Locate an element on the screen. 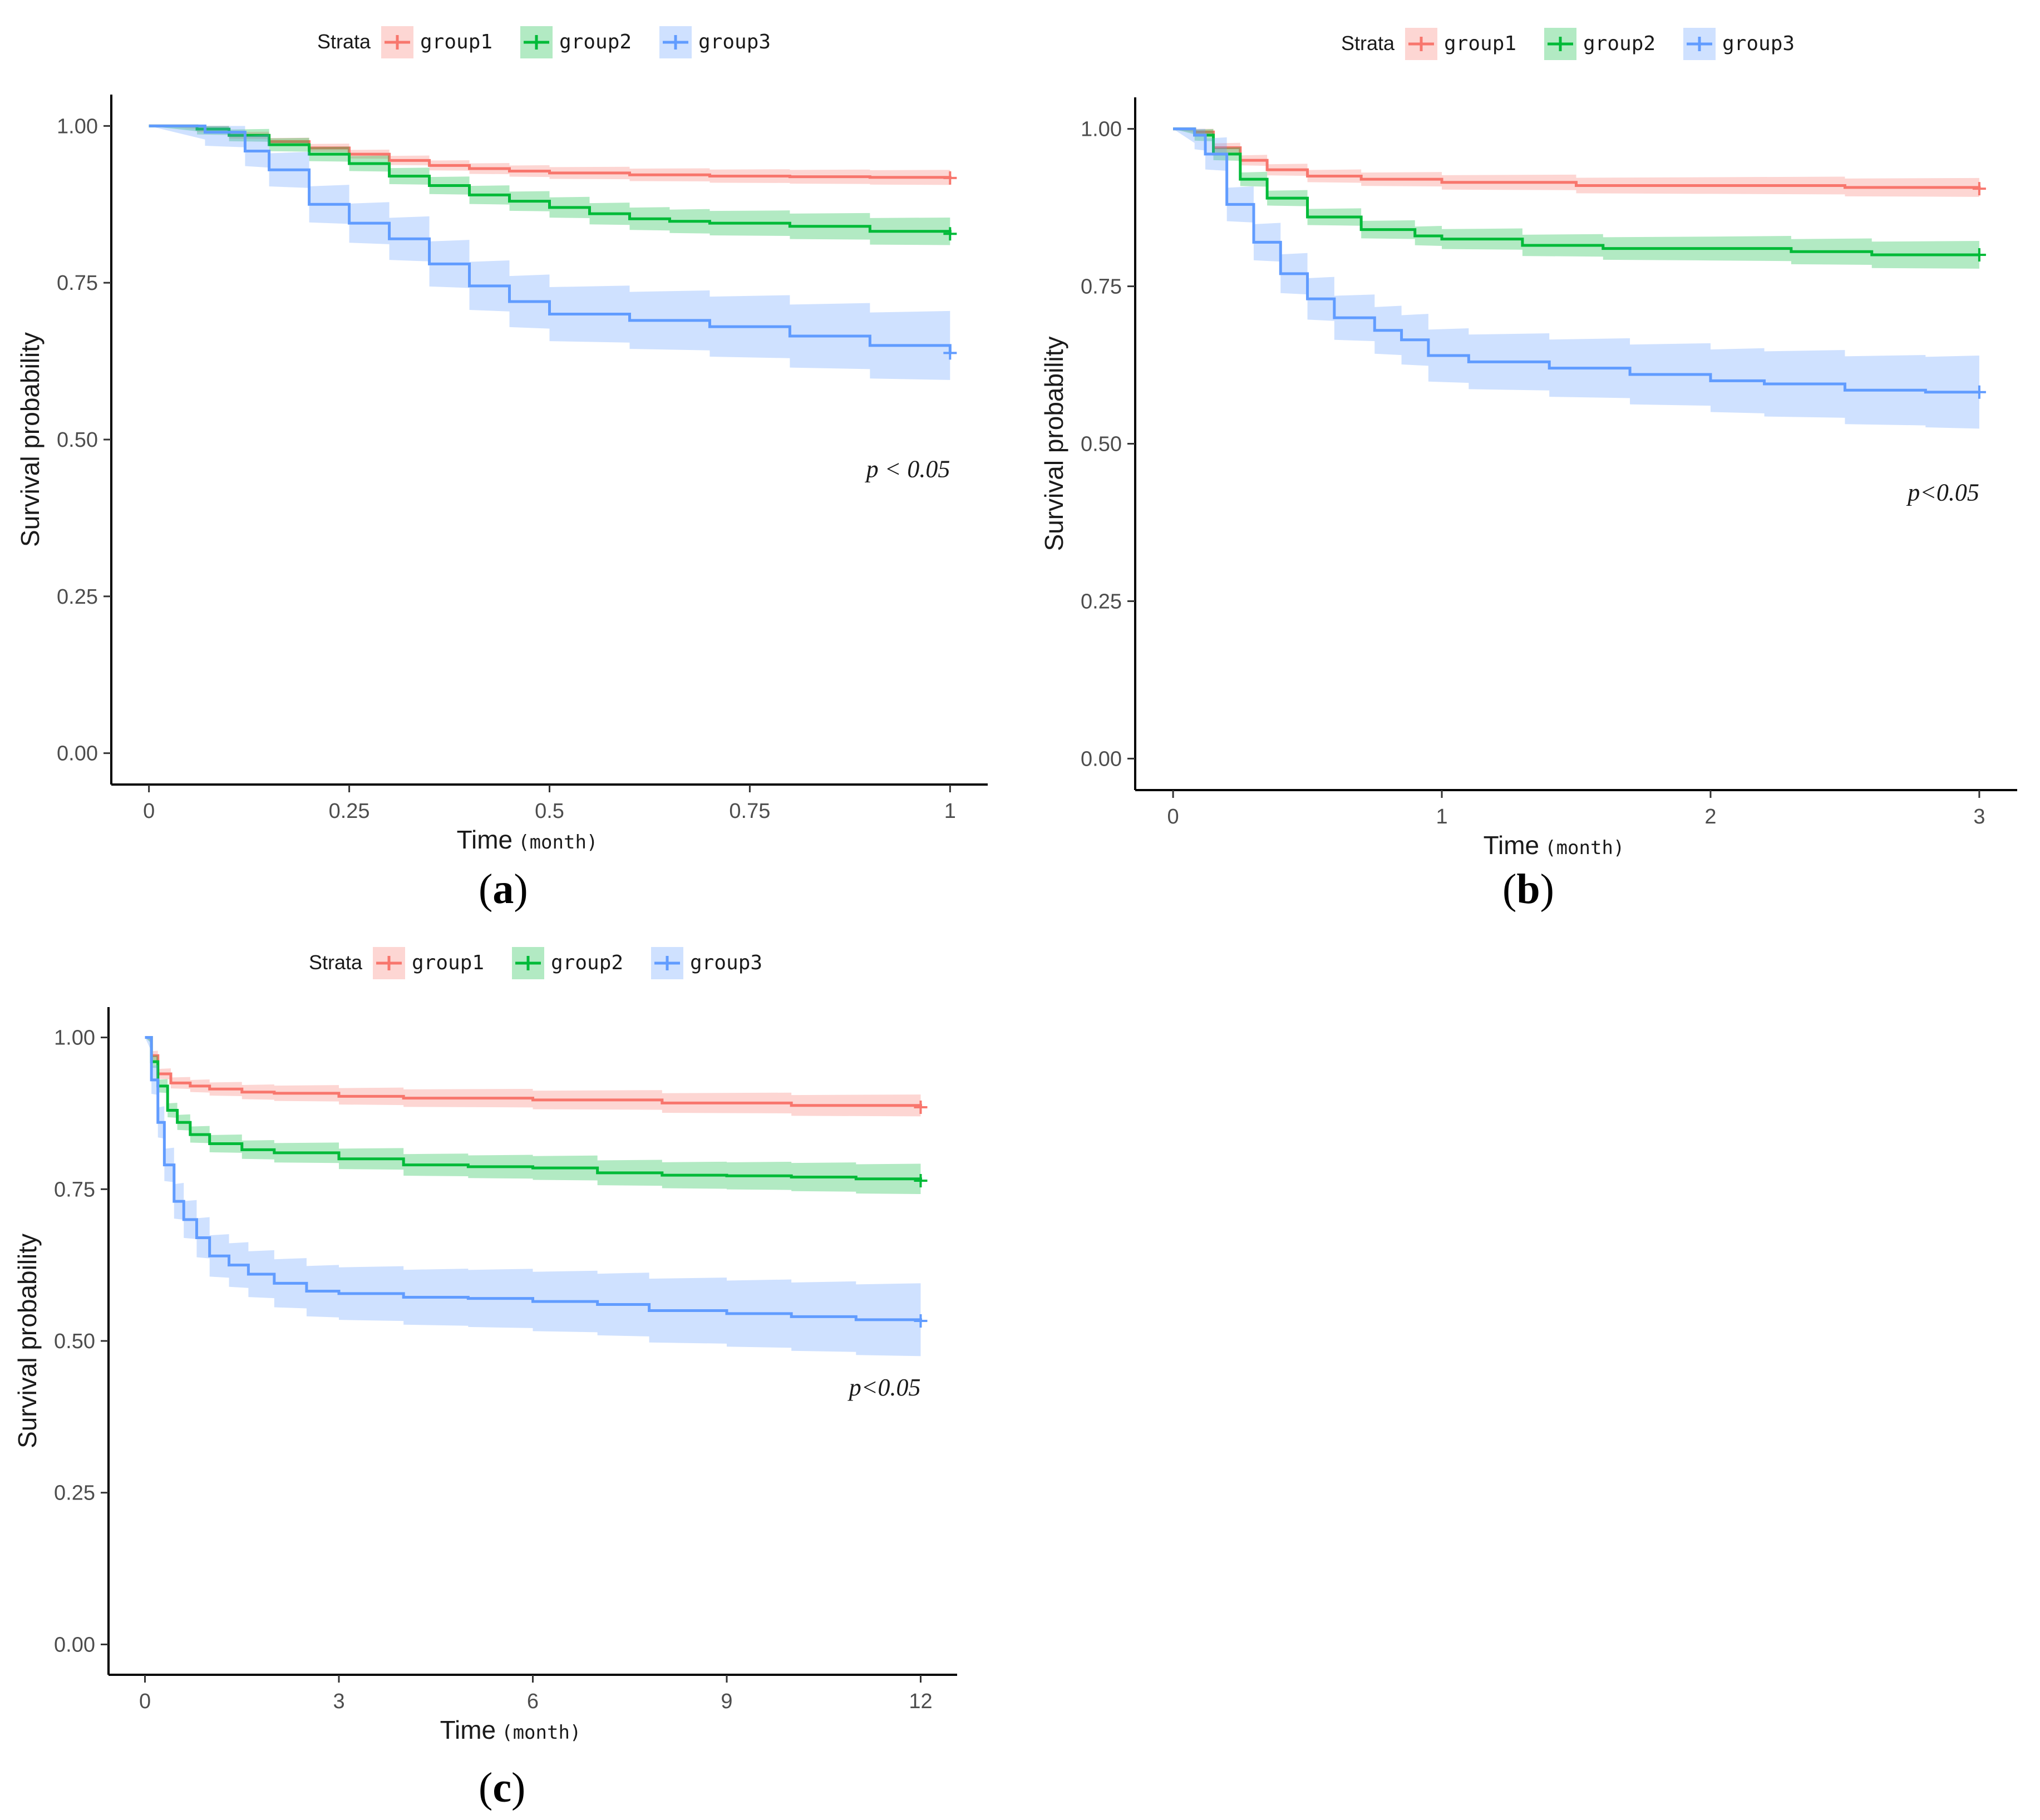  panel-label-a: (a) is located at coordinates (503, 889).